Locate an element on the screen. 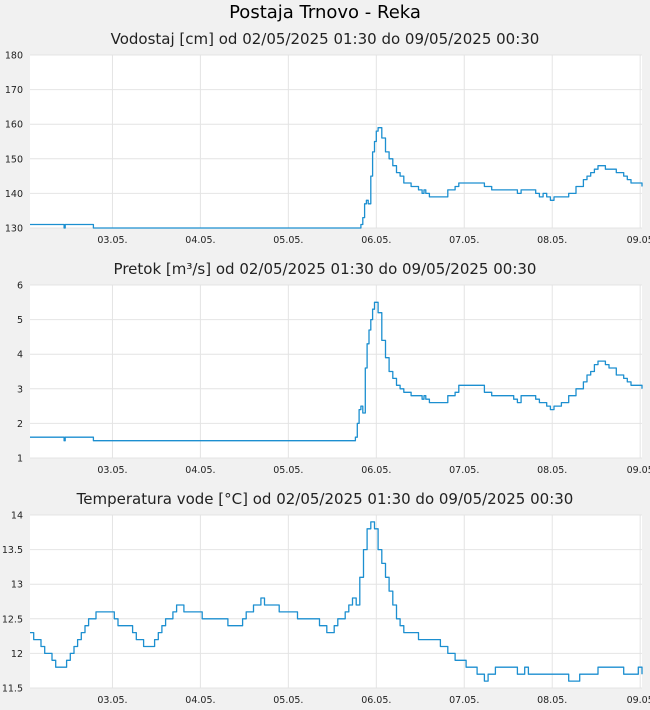 The image size is (650, 710). discharge-x-tick-label: 05.05. is located at coordinates (288, 470).